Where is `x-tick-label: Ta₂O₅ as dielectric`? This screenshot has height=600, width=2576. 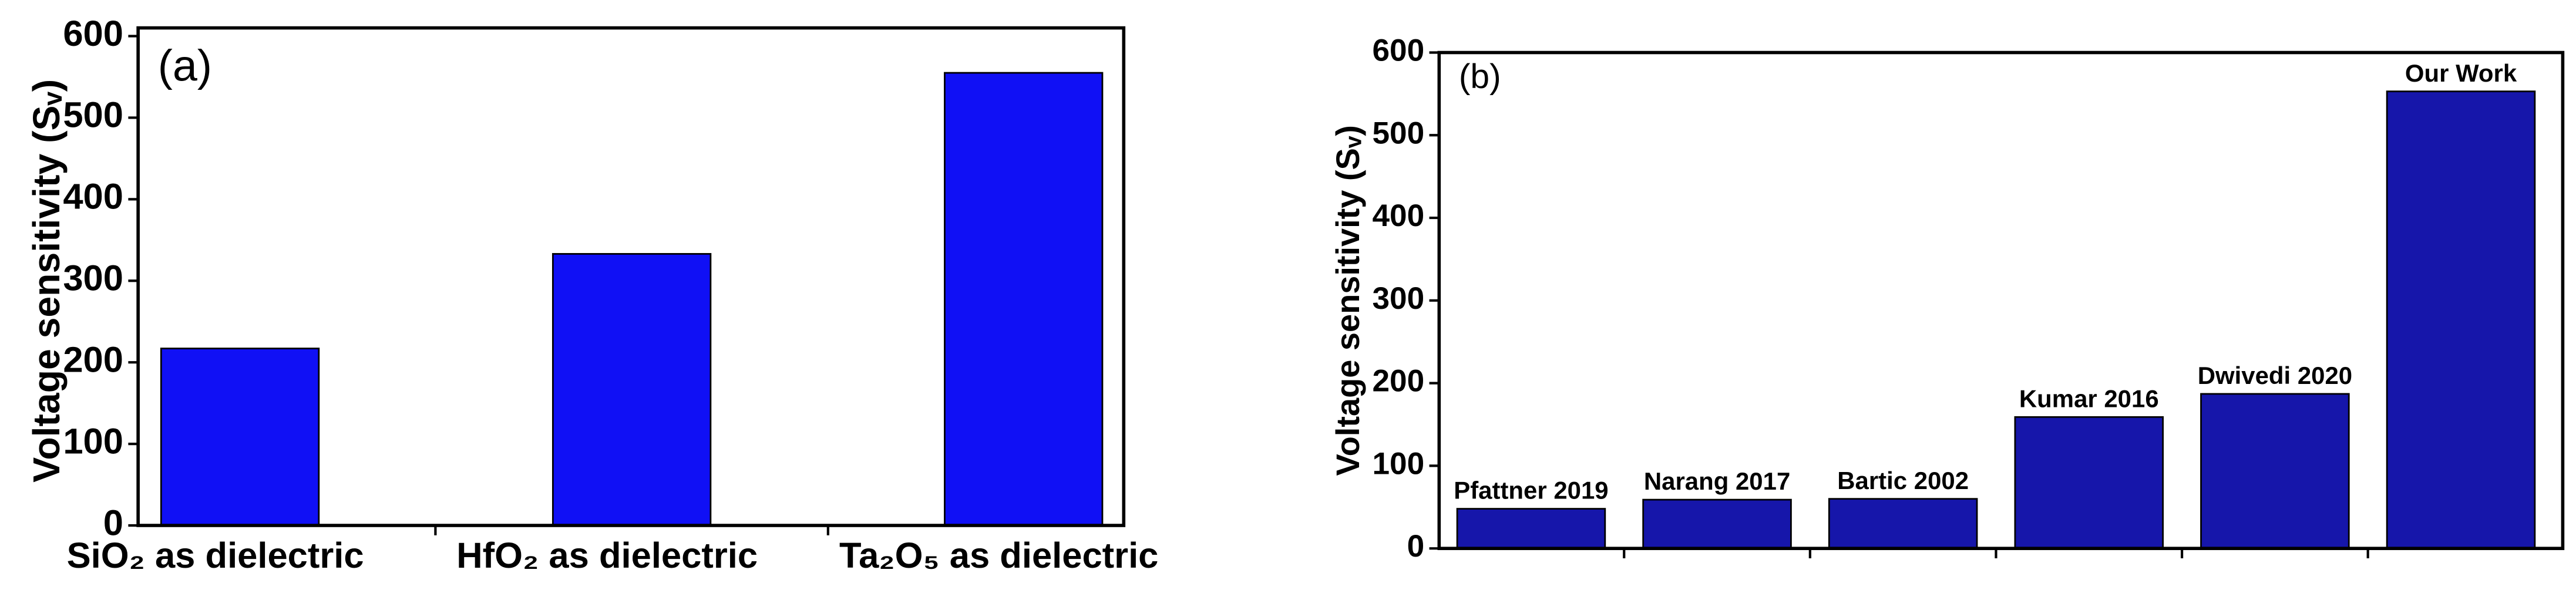
x-tick-label: Ta₂O₅ as dielectric is located at coordinates (998, 555).